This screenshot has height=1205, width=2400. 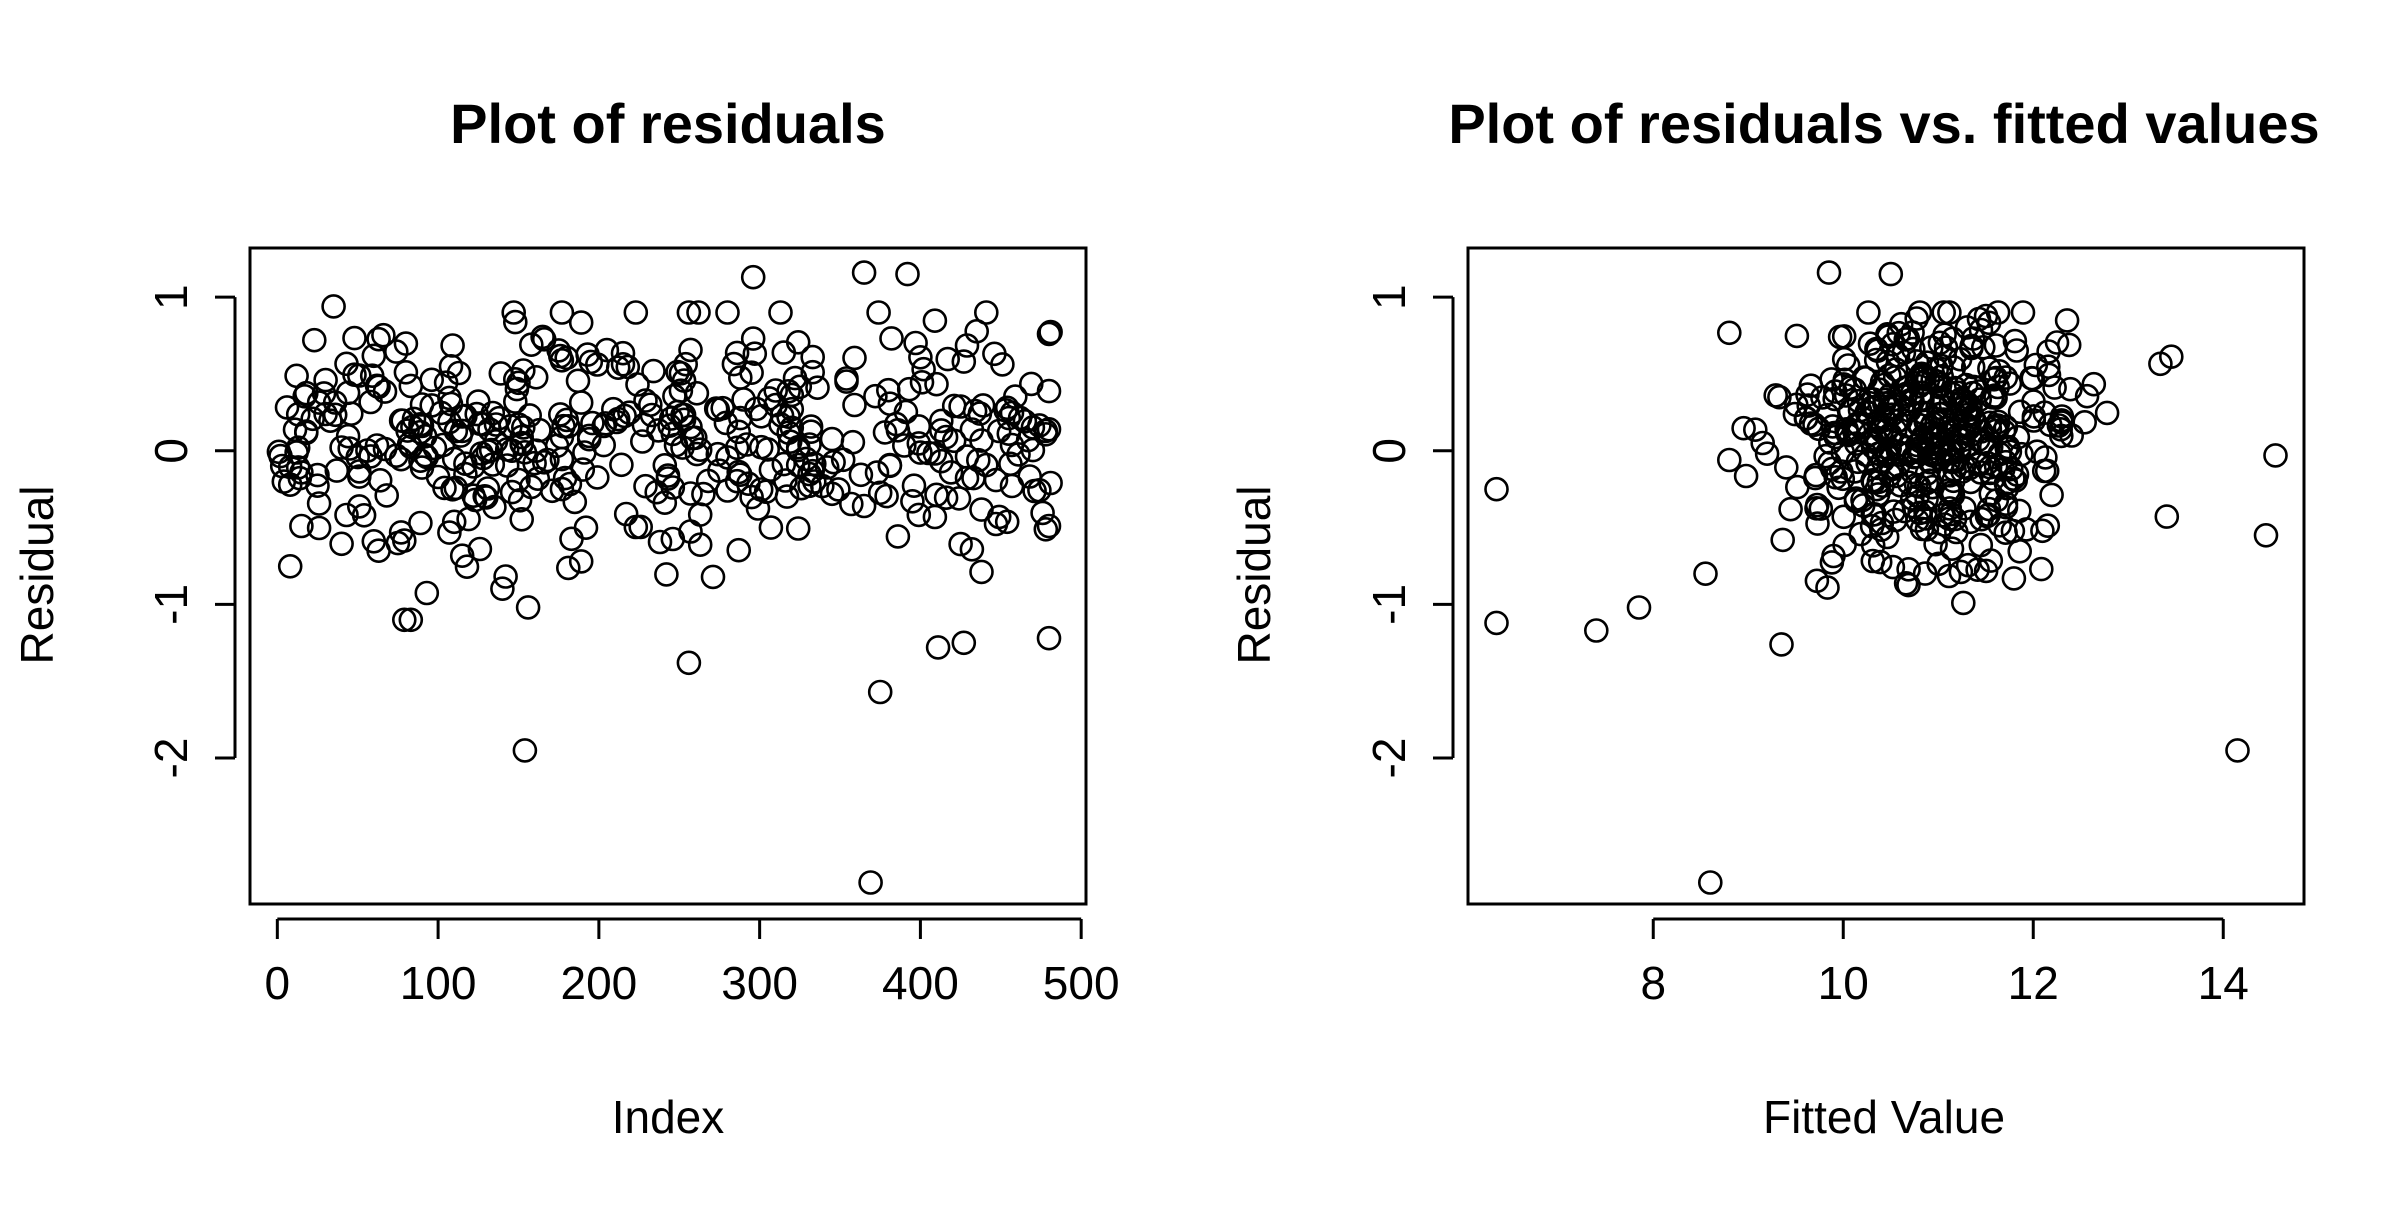 I want to click on right-y-tick-label: -2, so click(x=1389, y=758).